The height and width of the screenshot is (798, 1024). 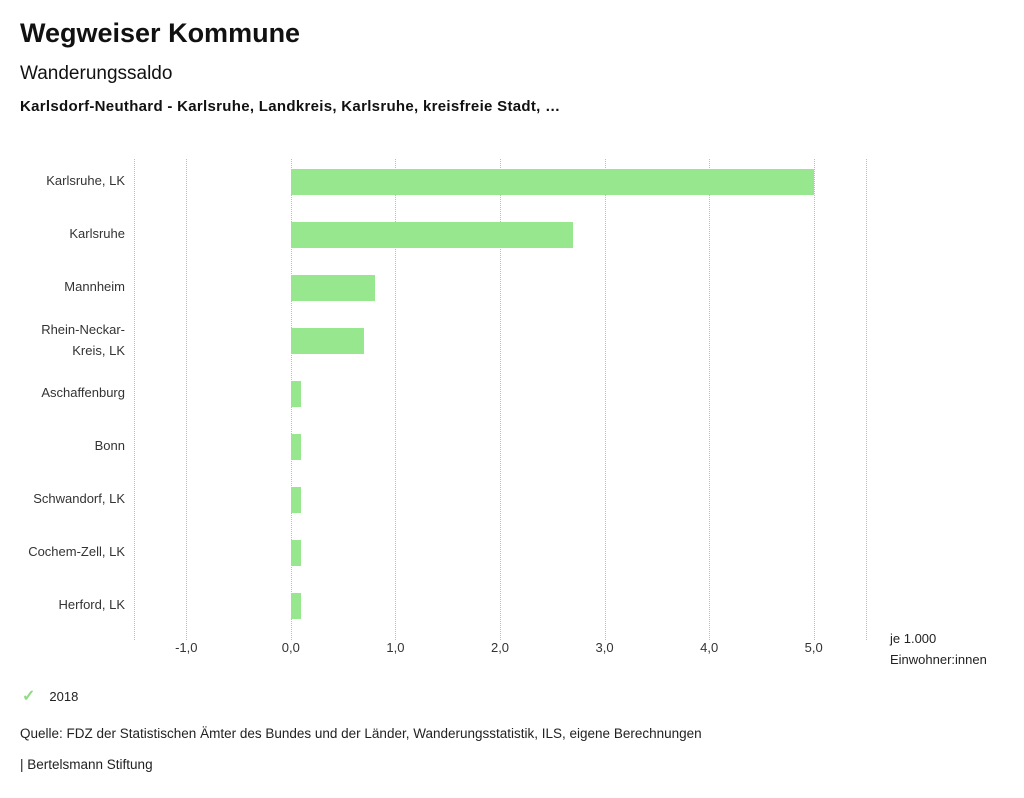 I want to click on branding-text: | Bertelsmann Stiftung, so click(x=86, y=764).